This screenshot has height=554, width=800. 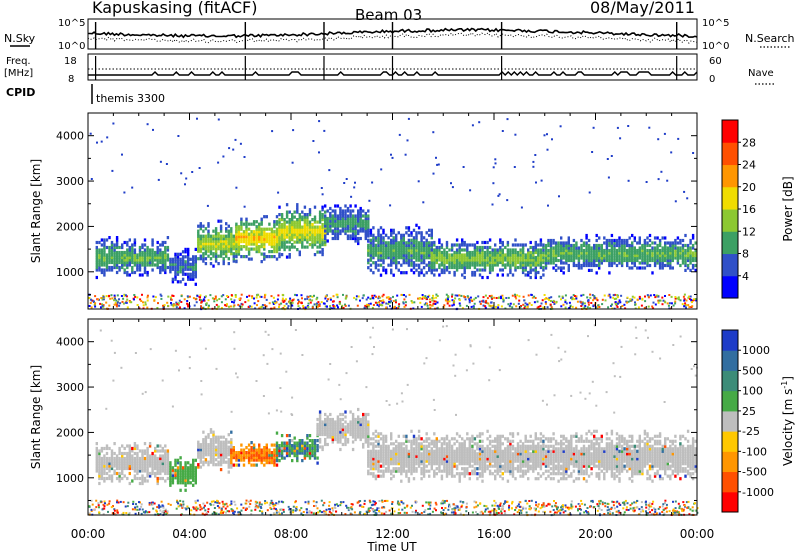 I want to click on nave-tick-low: 0, so click(x=712, y=79).